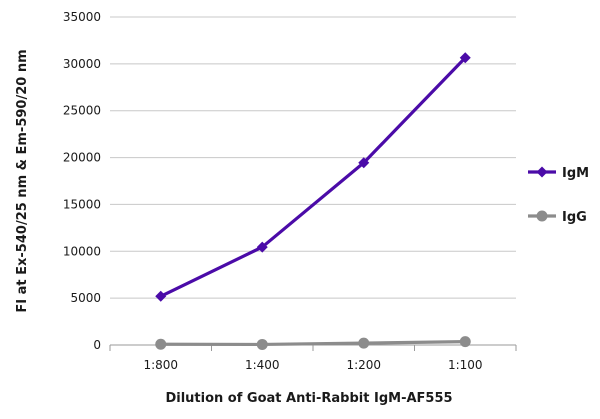 The image size is (600, 419). I want to click on y-tick-label: 20000, so click(82, 158).